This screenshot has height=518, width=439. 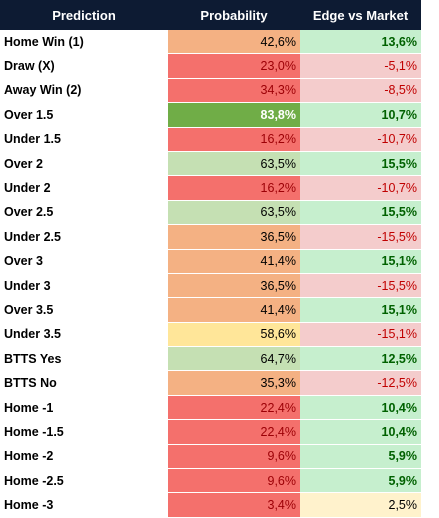 What do you see at coordinates (234, 15) in the screenshot?
I see `header-cell: Probability` at bounding box center [234, 15].